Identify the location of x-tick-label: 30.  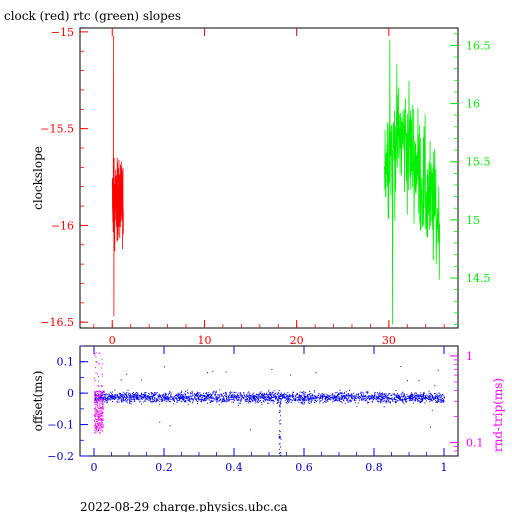
(389, 340).